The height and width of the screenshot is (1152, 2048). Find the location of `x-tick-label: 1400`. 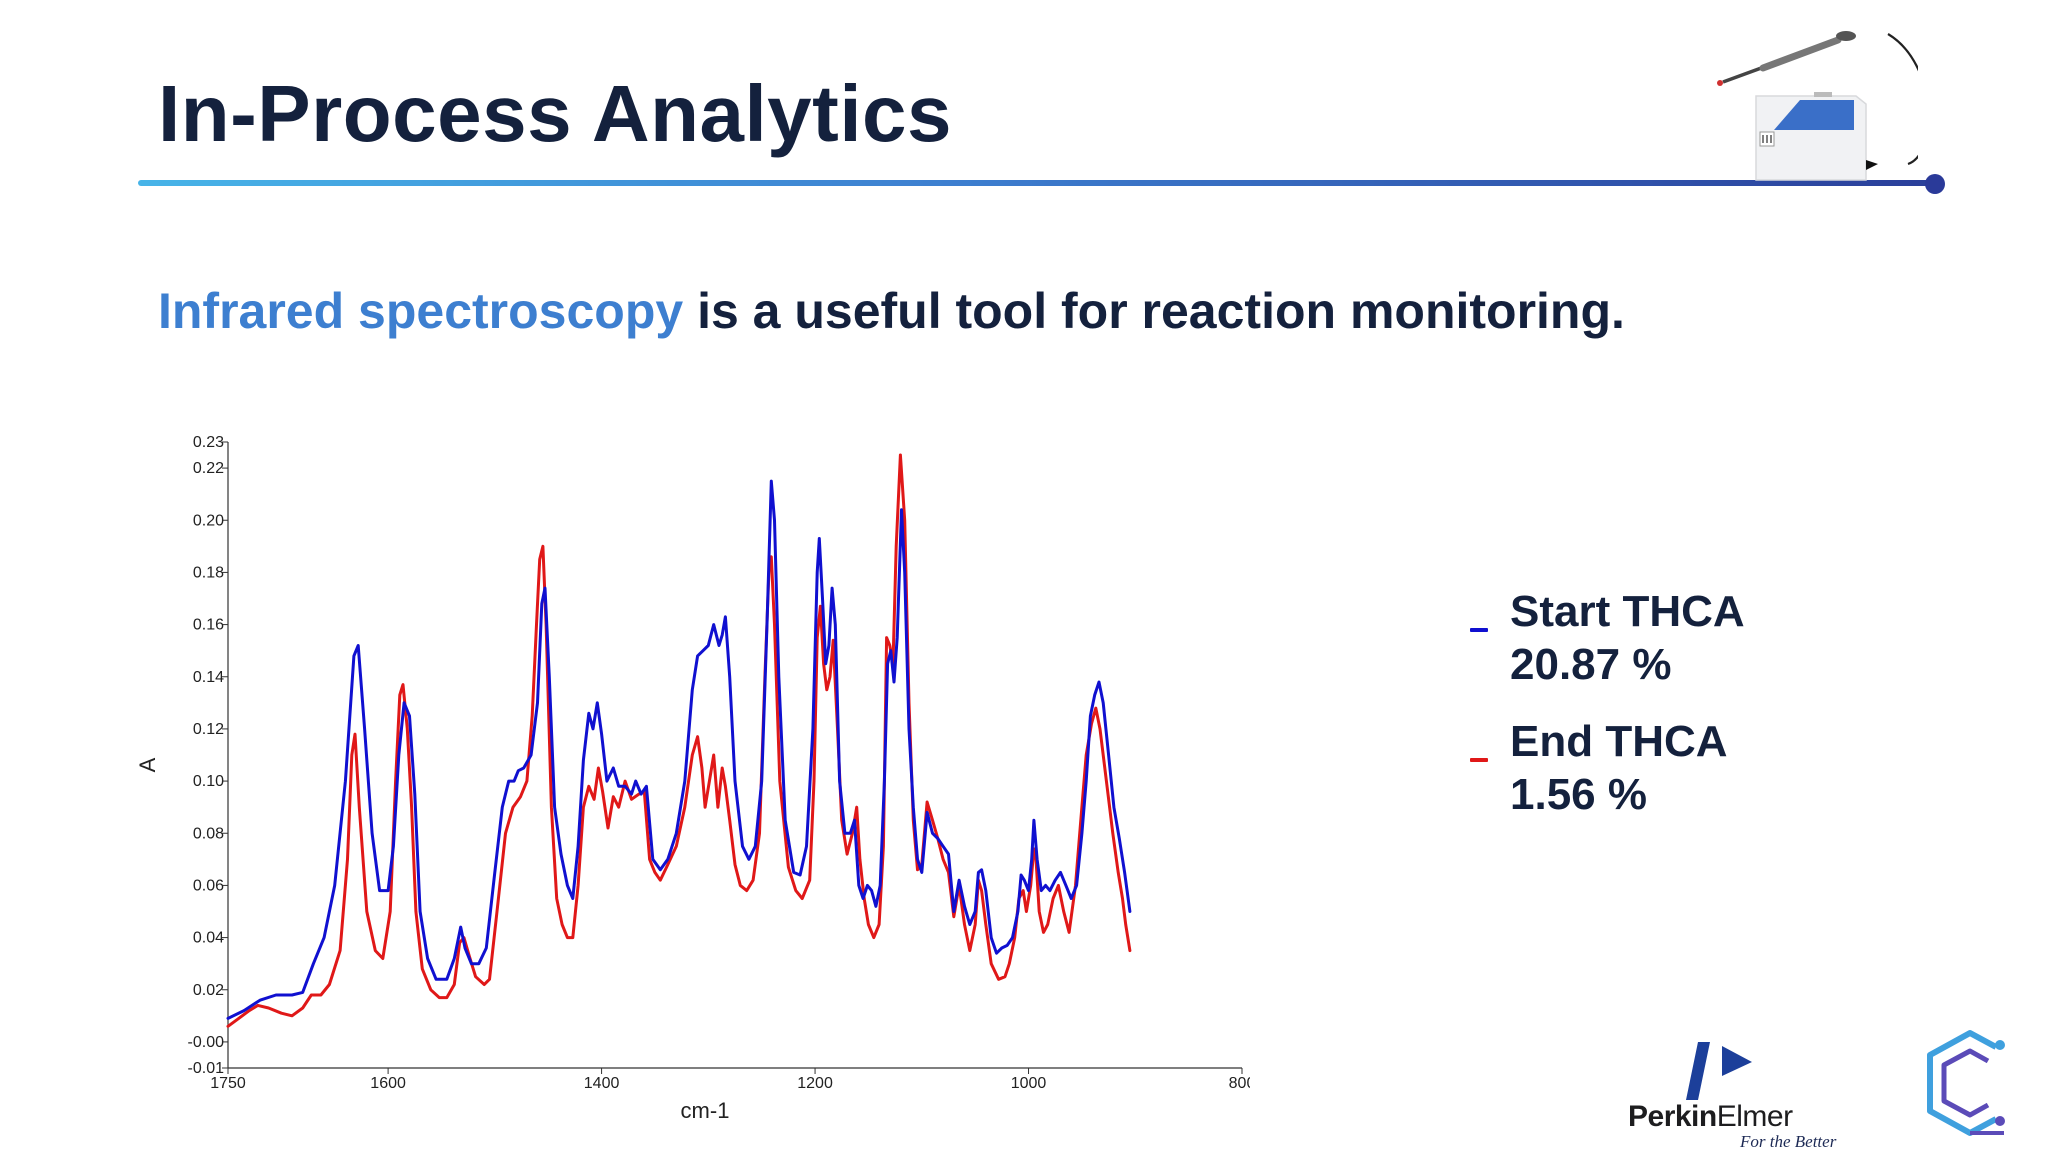

x-tick-label: 1400 is located at coordinates (602, 1083).